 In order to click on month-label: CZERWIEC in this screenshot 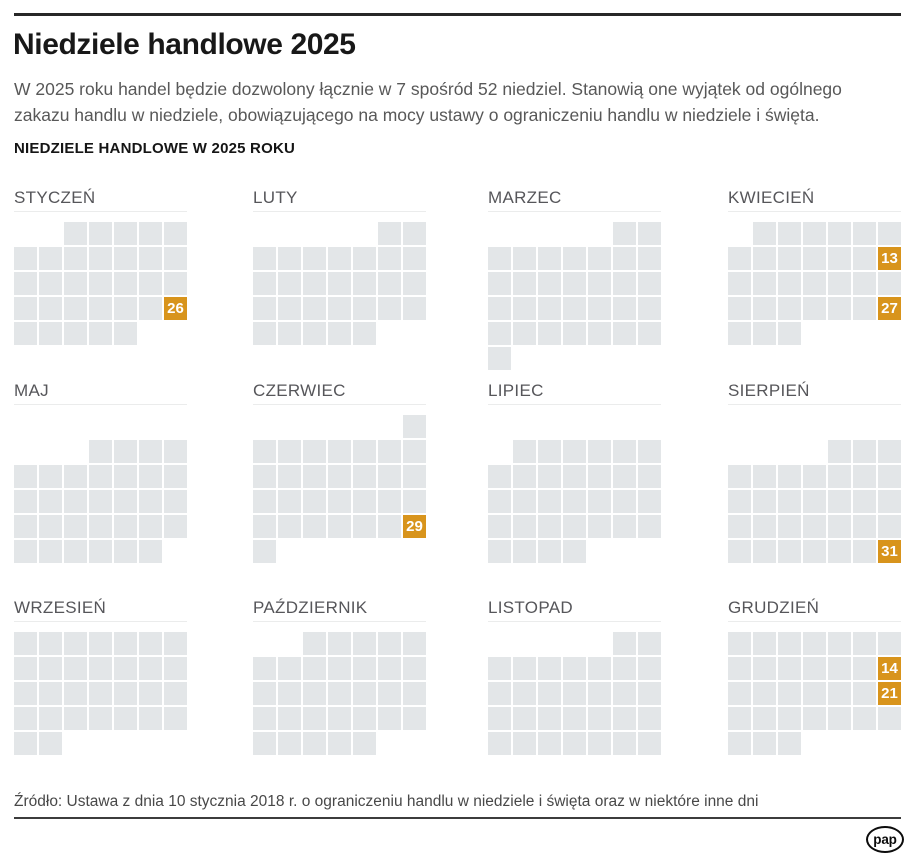, I will do `click(299, 390)`.